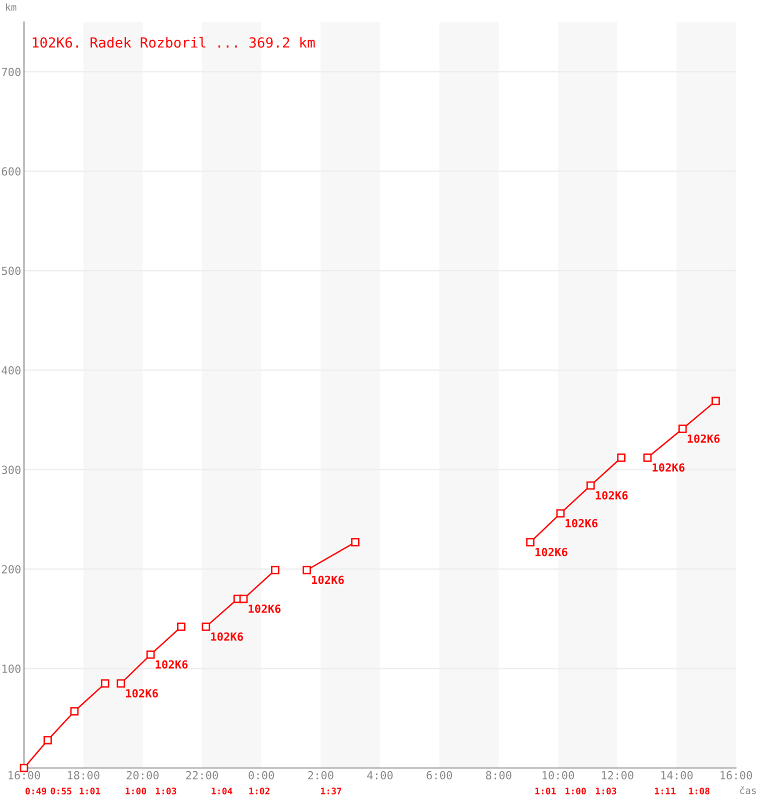 Image resolution: width=760 pixels, height=800 pixels. What do you see at coordinates (439, 775) in the screenshot?
I see `x-tick-label: 6:00` at bounding box center [439, 775].